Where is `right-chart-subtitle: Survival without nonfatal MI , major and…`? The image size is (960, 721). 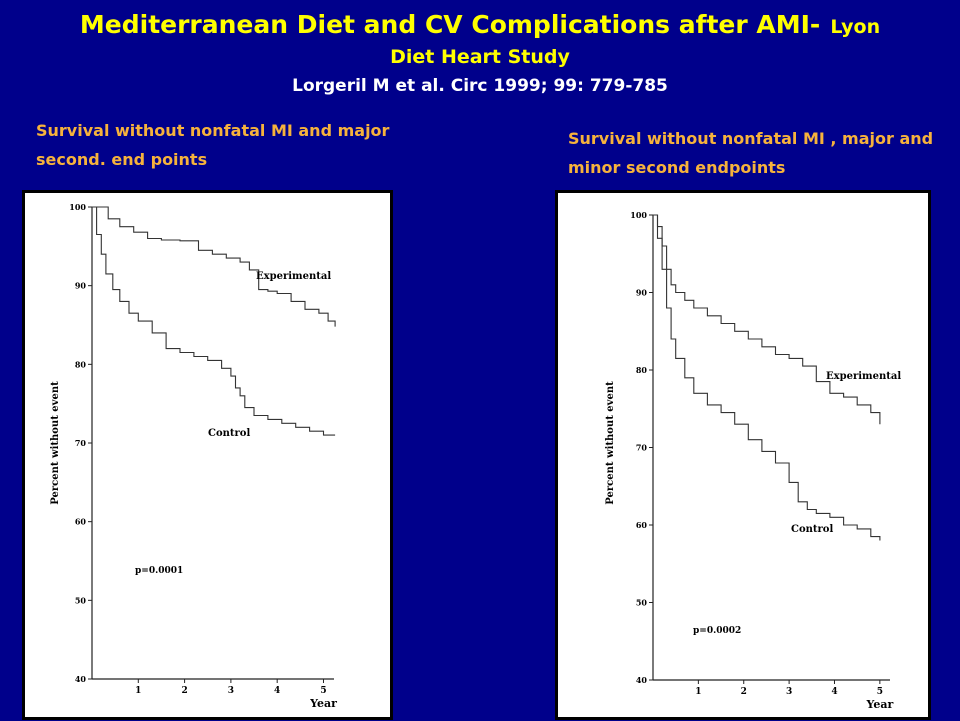
right-chart-subtitle: Survival without nonfatal MI , major and… is located at coordinates (751, 153).